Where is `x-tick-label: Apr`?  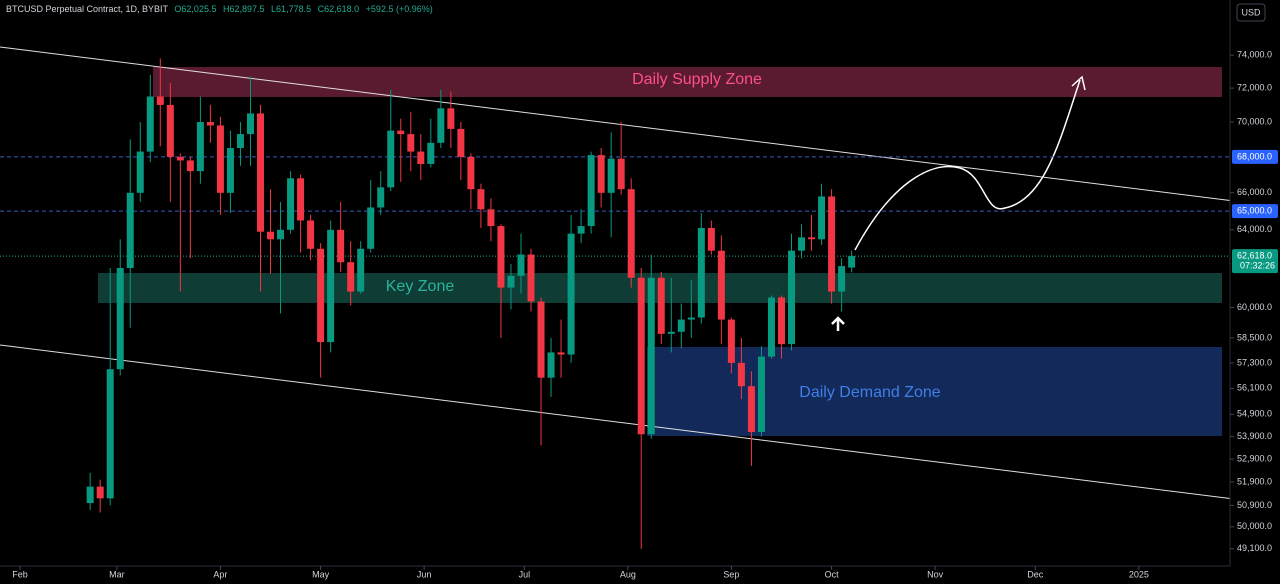
x-tick-label: Apr is located at coordinates (220, 574).